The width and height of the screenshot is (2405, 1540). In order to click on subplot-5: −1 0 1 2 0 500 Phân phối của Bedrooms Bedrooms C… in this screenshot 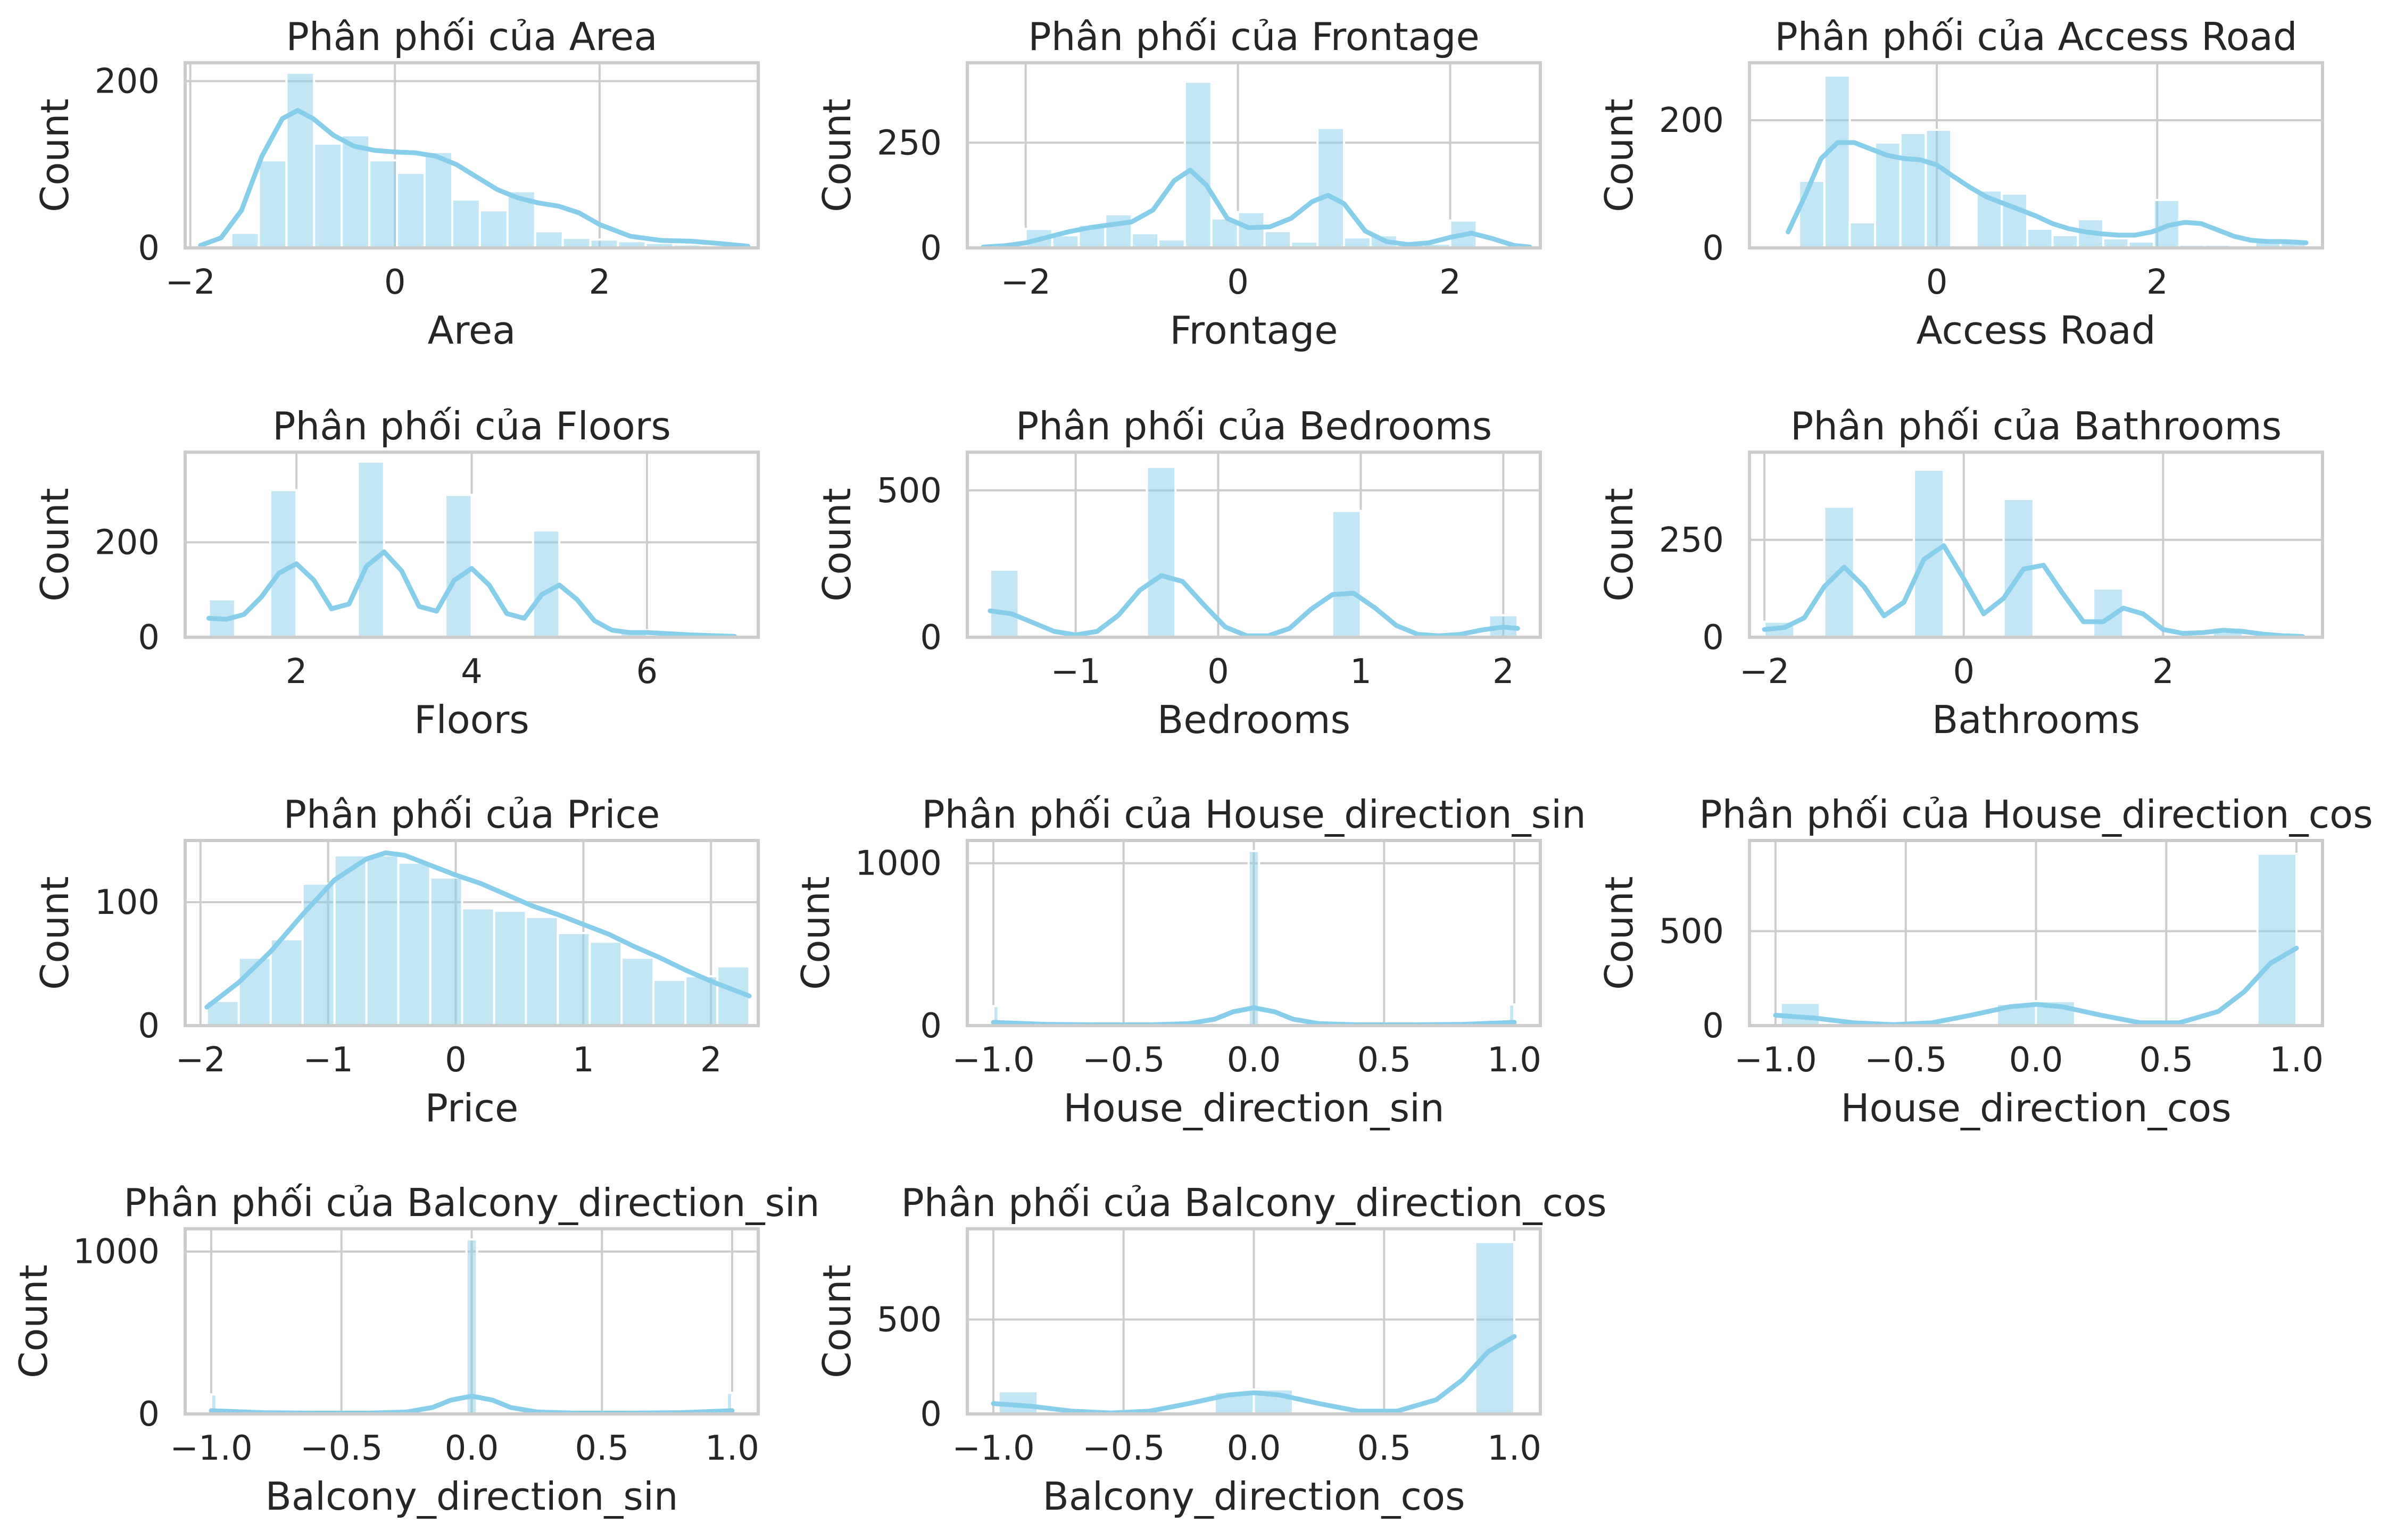, I will do `click(1178, 573)`.